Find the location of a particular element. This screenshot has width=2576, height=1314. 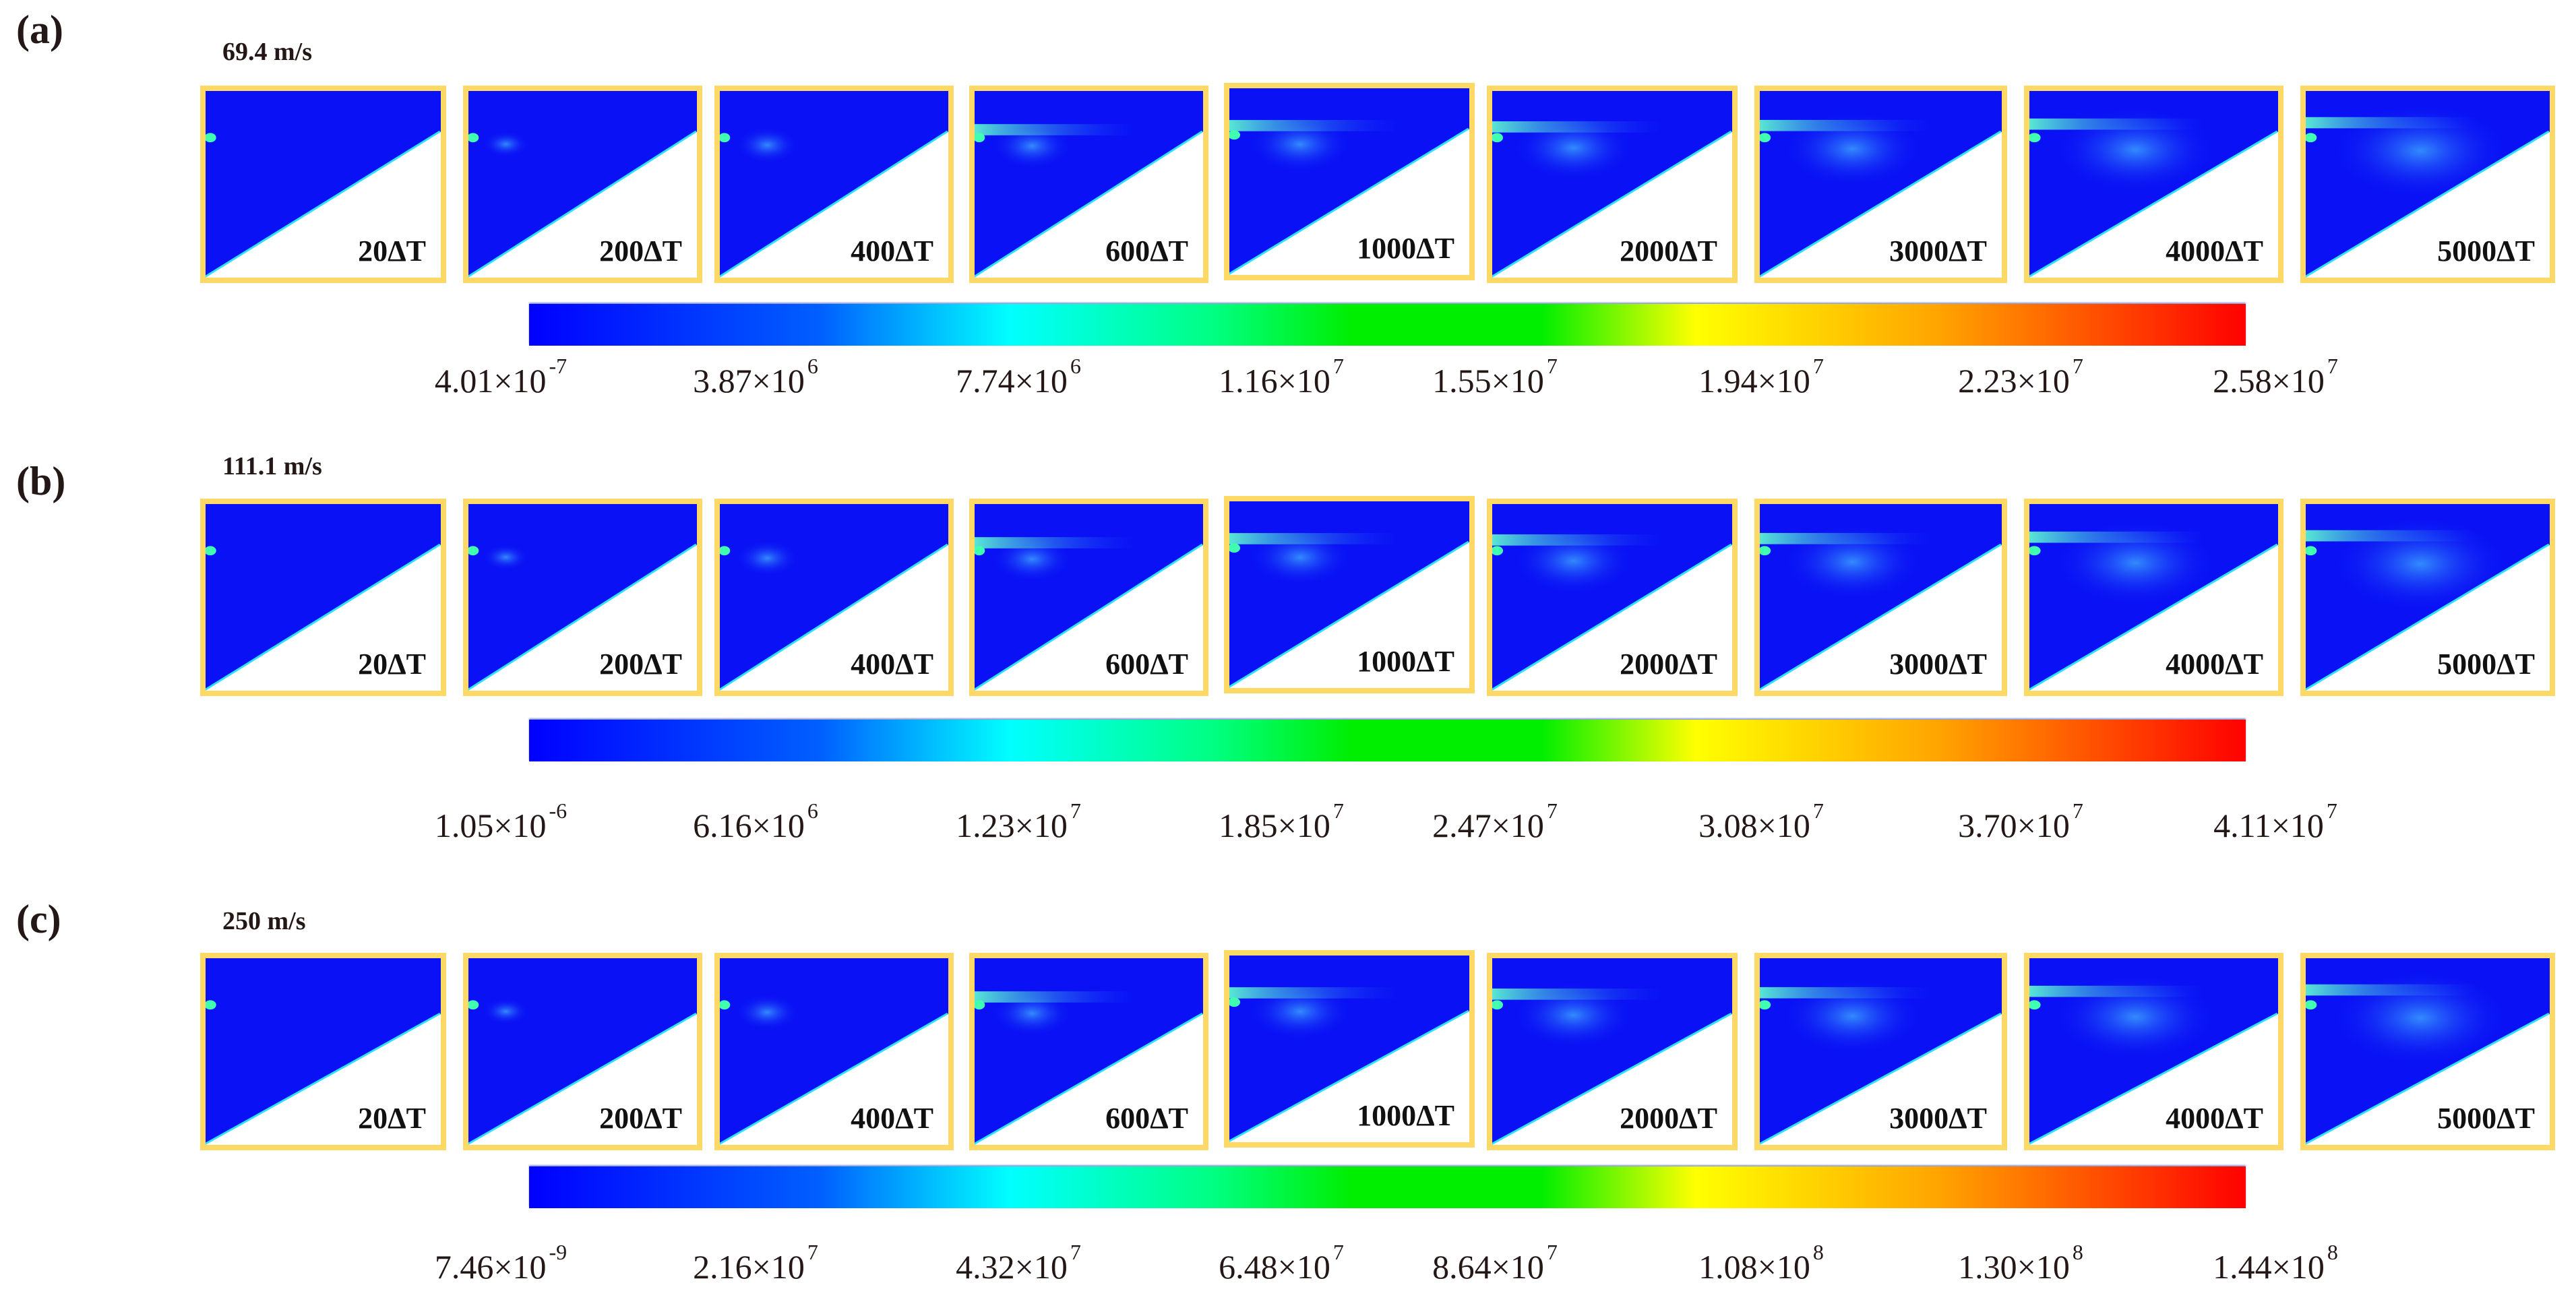

contour-frame: 2000ΔT is located at coordinates (1613, 1052).